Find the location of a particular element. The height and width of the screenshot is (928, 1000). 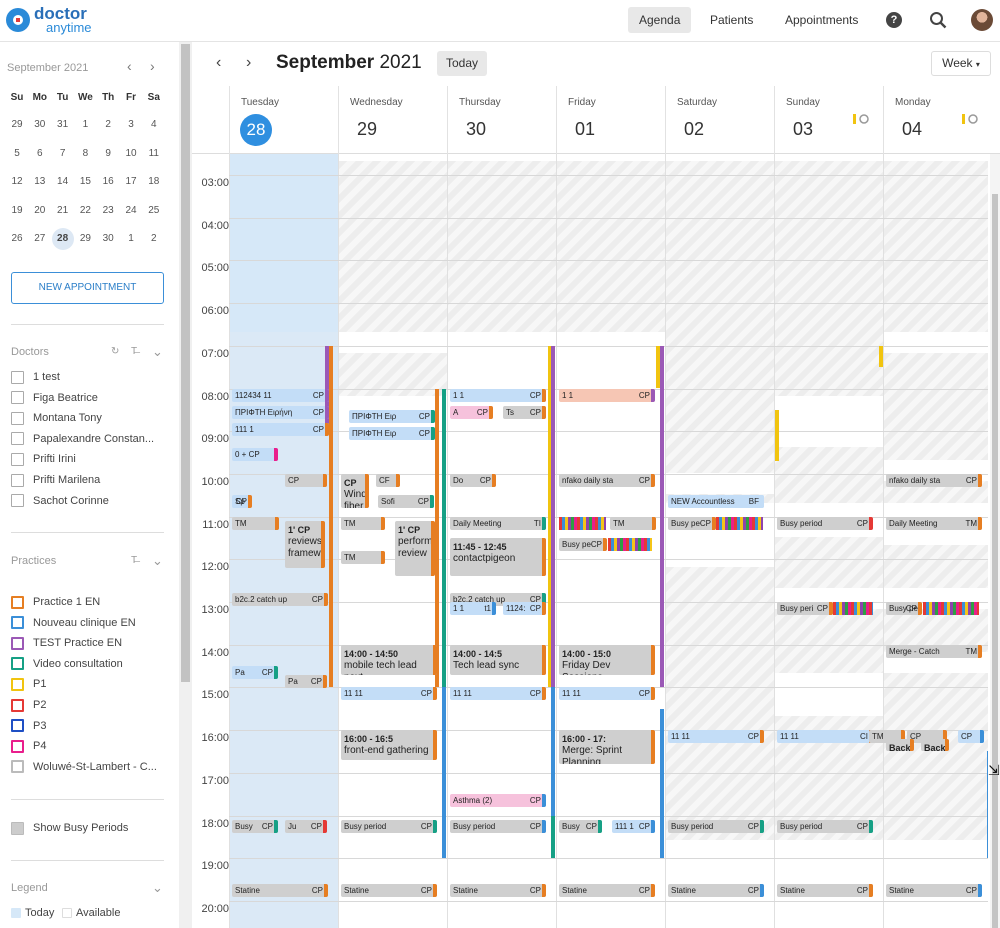

mini-day: 27 is located at coordinates (40, 238).